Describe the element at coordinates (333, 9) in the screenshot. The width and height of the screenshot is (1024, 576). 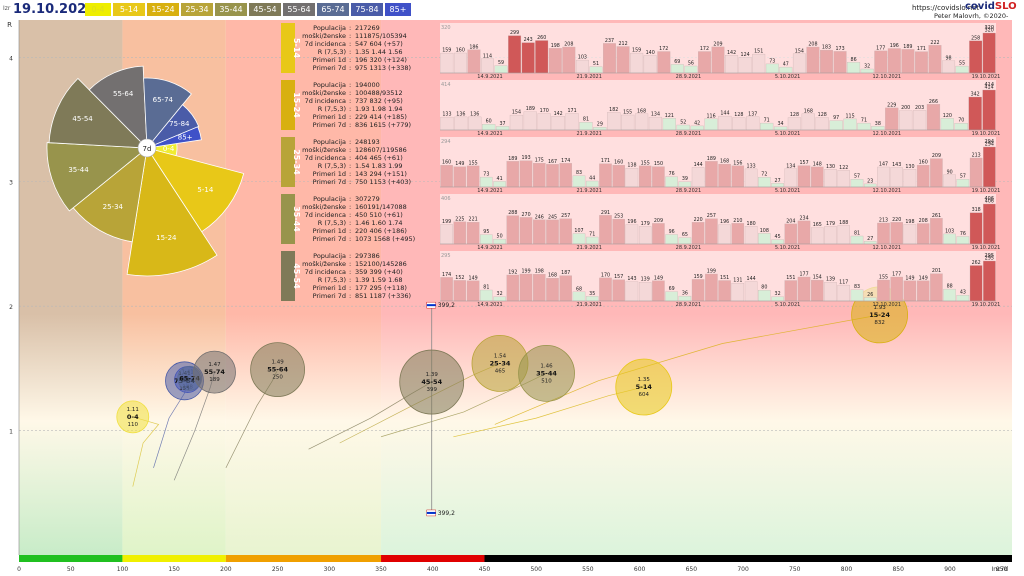
I see `age-button-65-74: 65-74` at that location.